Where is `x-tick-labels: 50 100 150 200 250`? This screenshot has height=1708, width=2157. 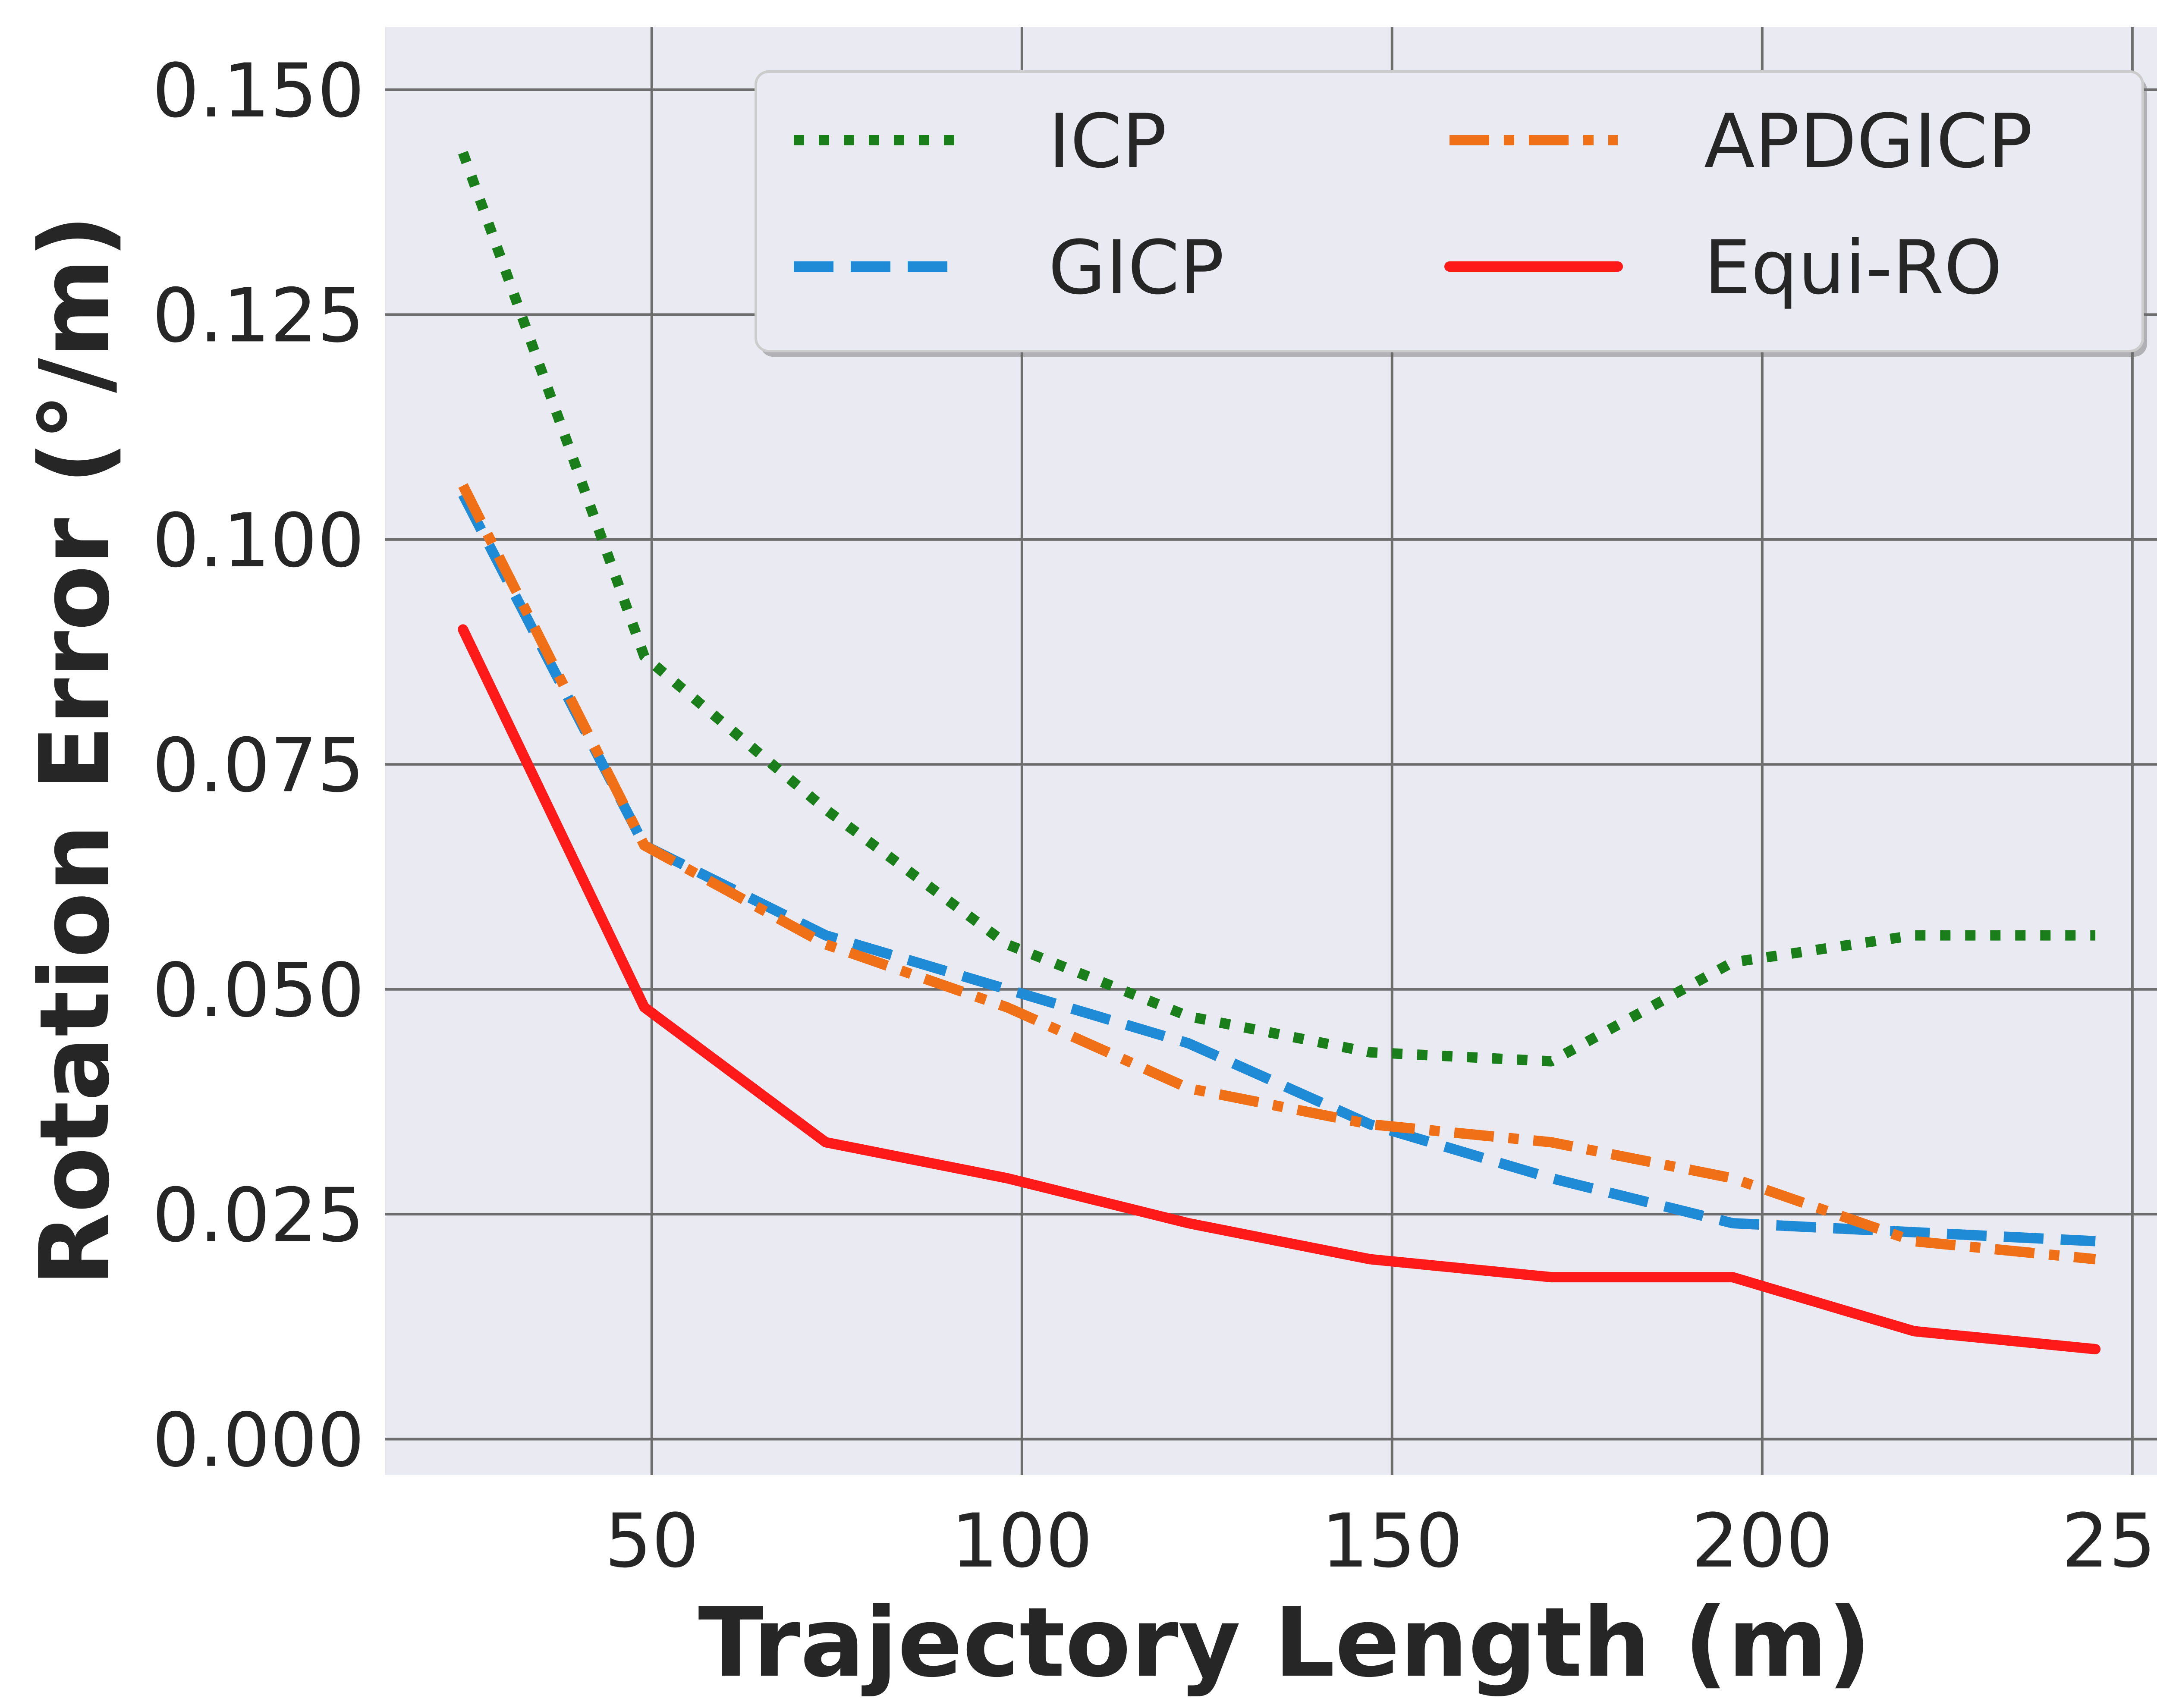
x-tick-labels: 50 100 150 200 250 is located at coordinates (1380, 1541).